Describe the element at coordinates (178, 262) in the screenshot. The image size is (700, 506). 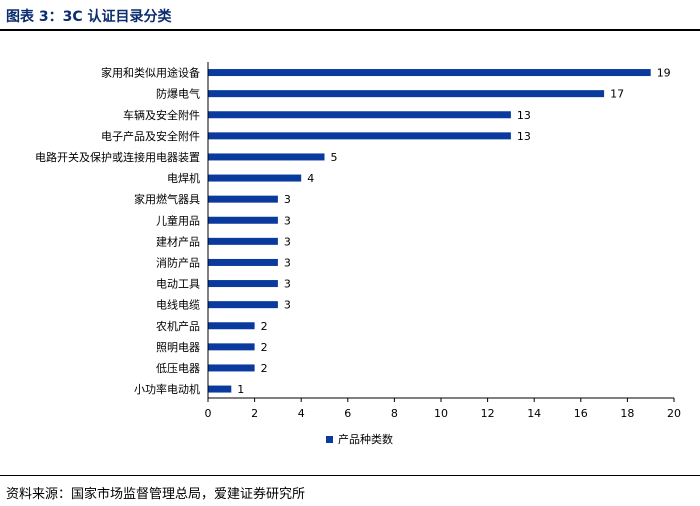
I see `category-label: 消防产品` at that location.